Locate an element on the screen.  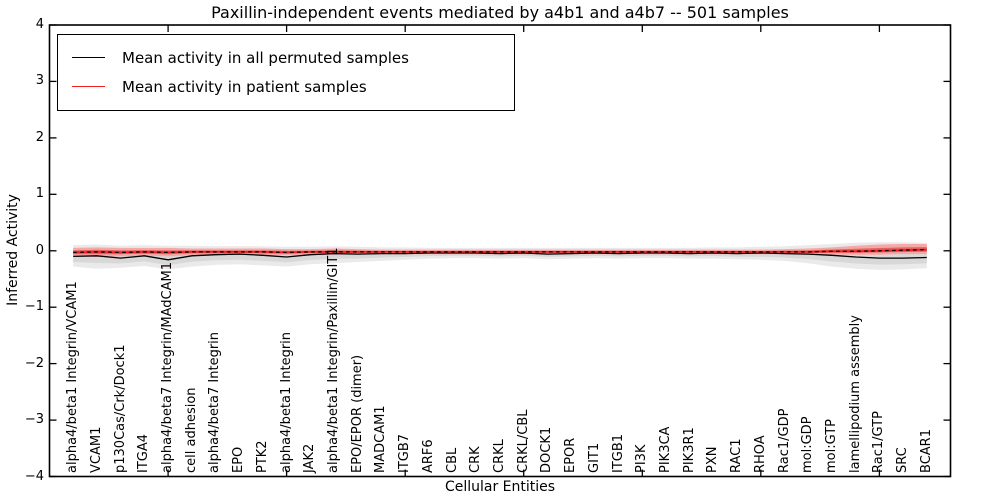
x-tick-label: ARF6 is located at coordinates (428, 456).